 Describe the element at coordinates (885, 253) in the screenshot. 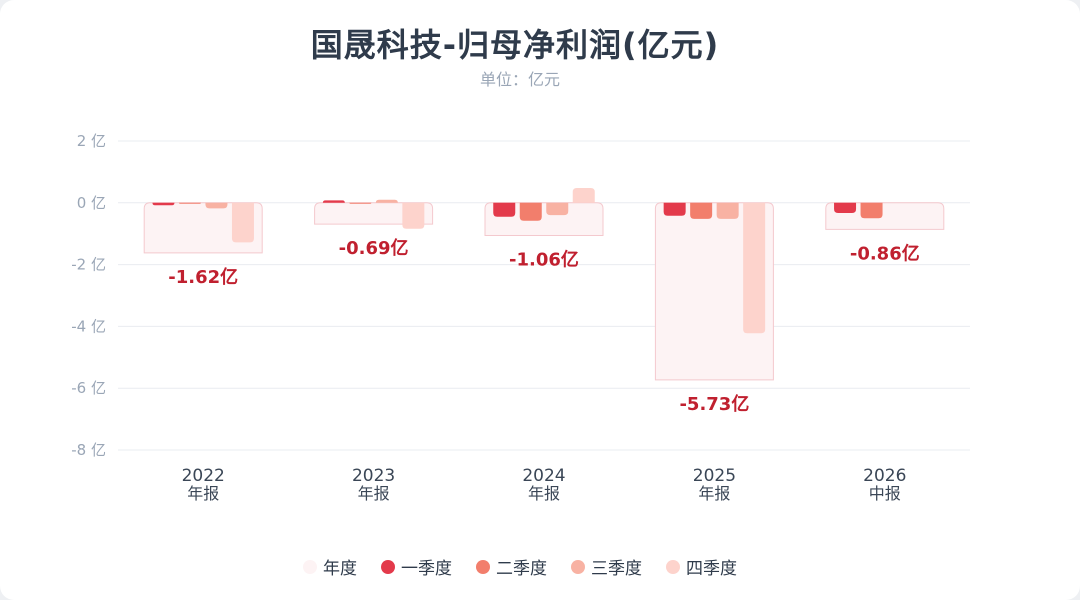

I see `annual-value-label: -0.86亿` at that location.